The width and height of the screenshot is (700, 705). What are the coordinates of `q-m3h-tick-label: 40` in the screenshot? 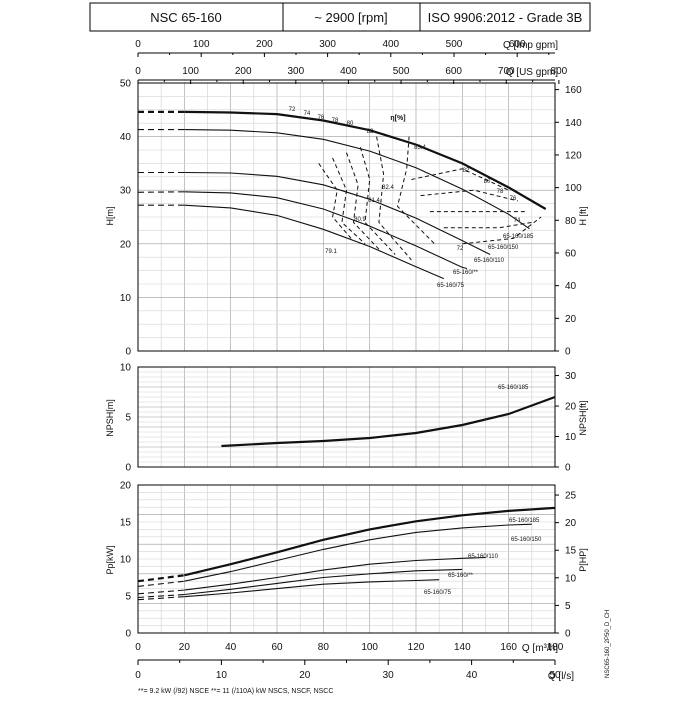 It's located at (231, 647).